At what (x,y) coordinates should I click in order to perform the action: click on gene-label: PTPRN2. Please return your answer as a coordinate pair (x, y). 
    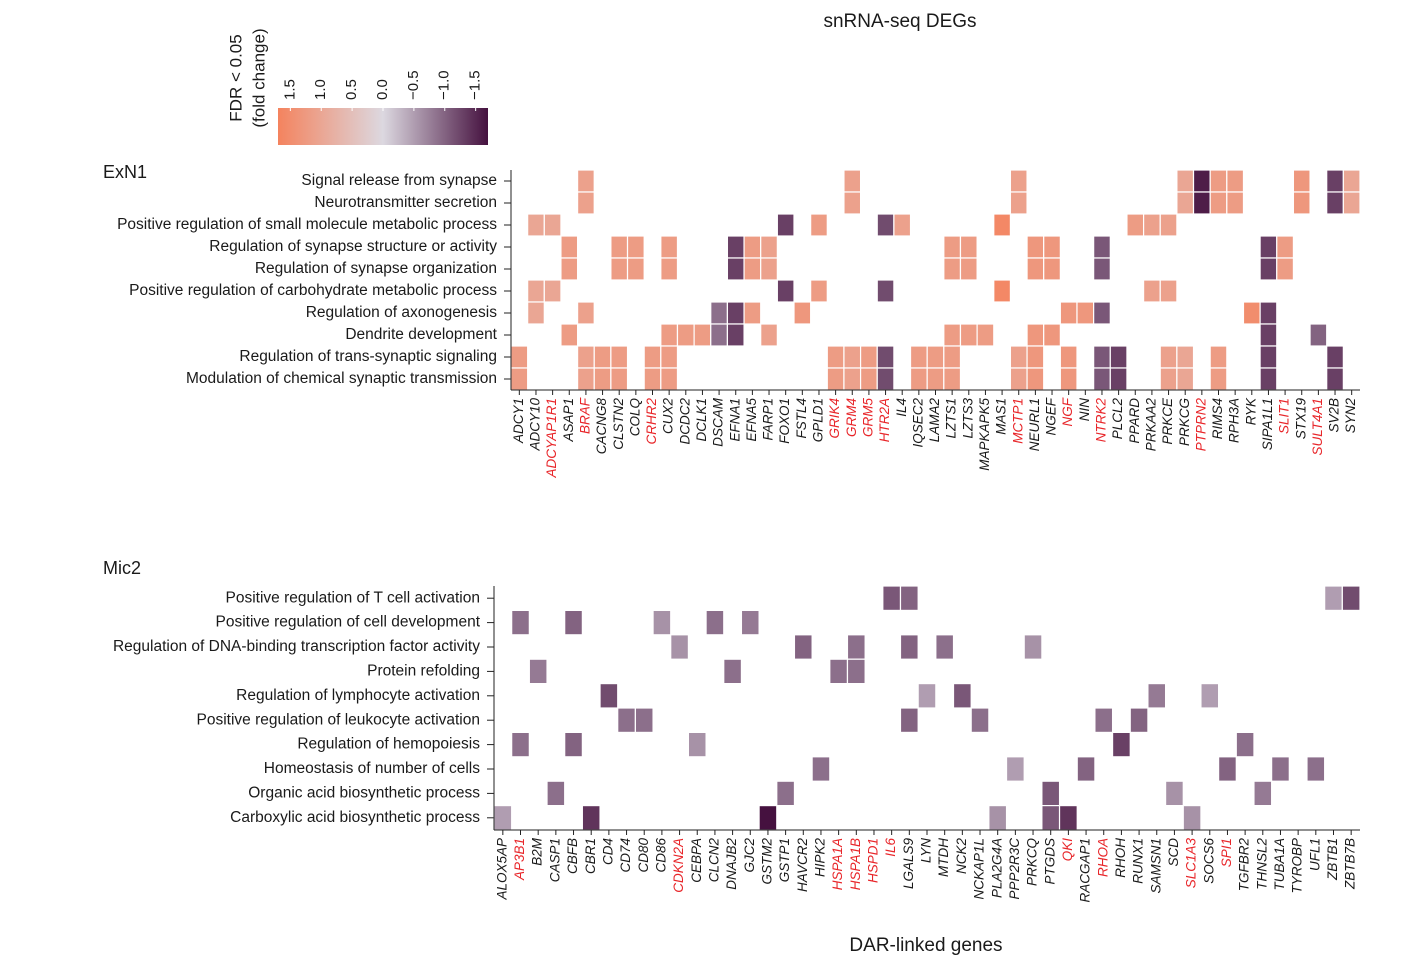
    Looking at the image, I should click on (1200, 425).